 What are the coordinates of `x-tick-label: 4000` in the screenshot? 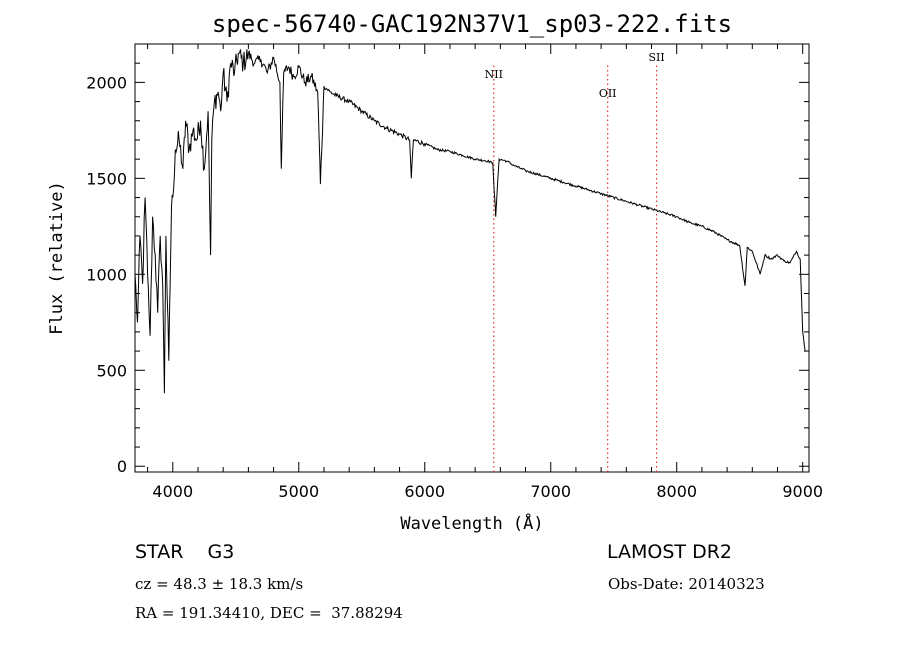 It's located at (172, 491).